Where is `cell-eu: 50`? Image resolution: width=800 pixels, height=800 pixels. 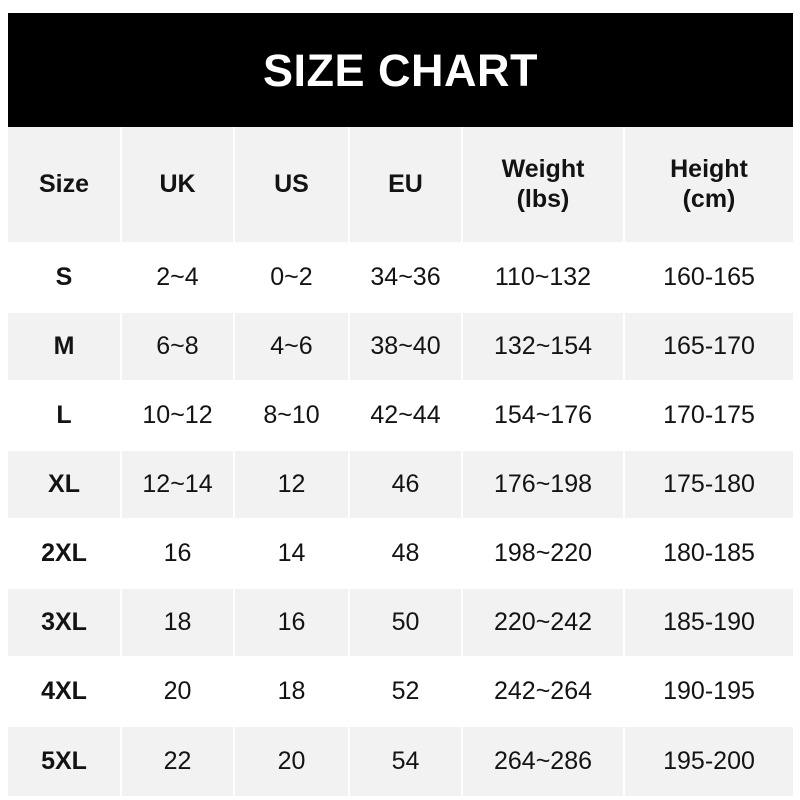
cell-eu: 50 is located at coordinates (406, 623).